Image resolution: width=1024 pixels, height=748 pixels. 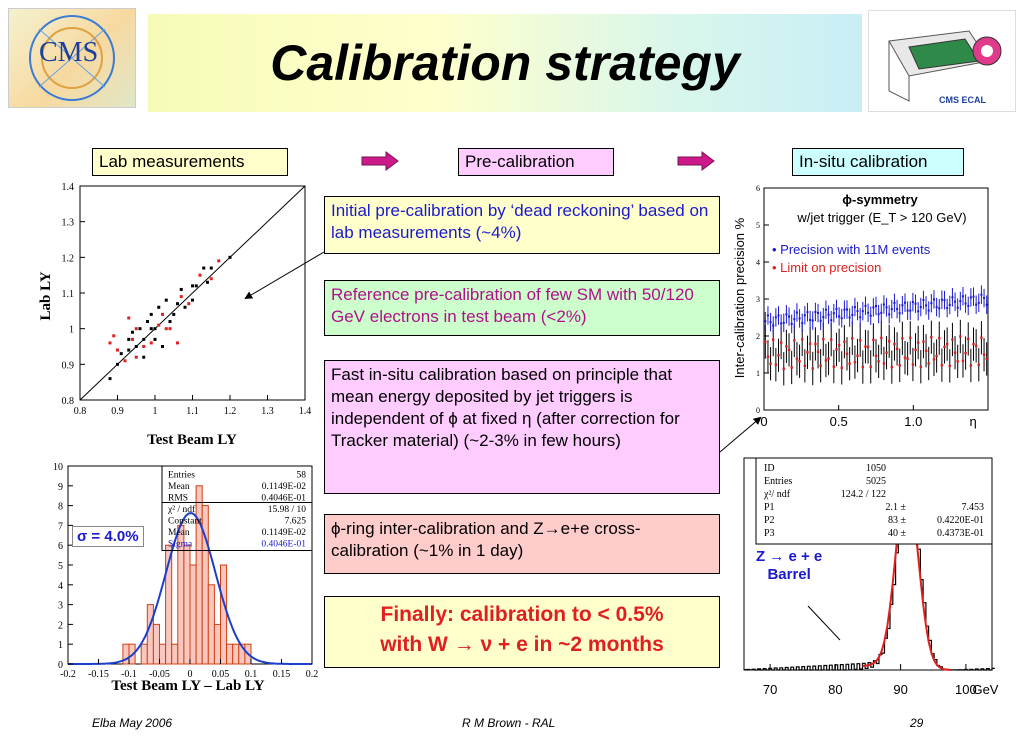 I want to click on scatter-ytick-label: 1.3, so click(x=68, y=223).